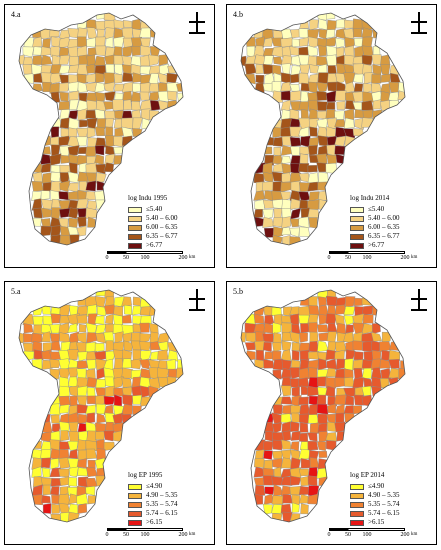 The image size is (441, 550). What do you see at coordinates (238, 14) in the screenshot?
I see `panel-label: 4.b` at bounding box center [238, 14].